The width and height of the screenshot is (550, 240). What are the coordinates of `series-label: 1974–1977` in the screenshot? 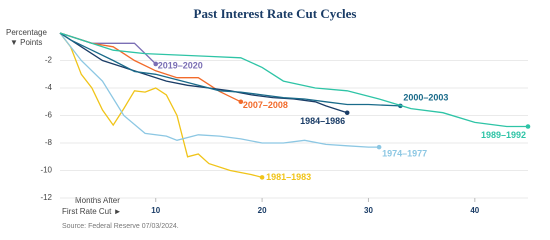 It's located at (404, 154).